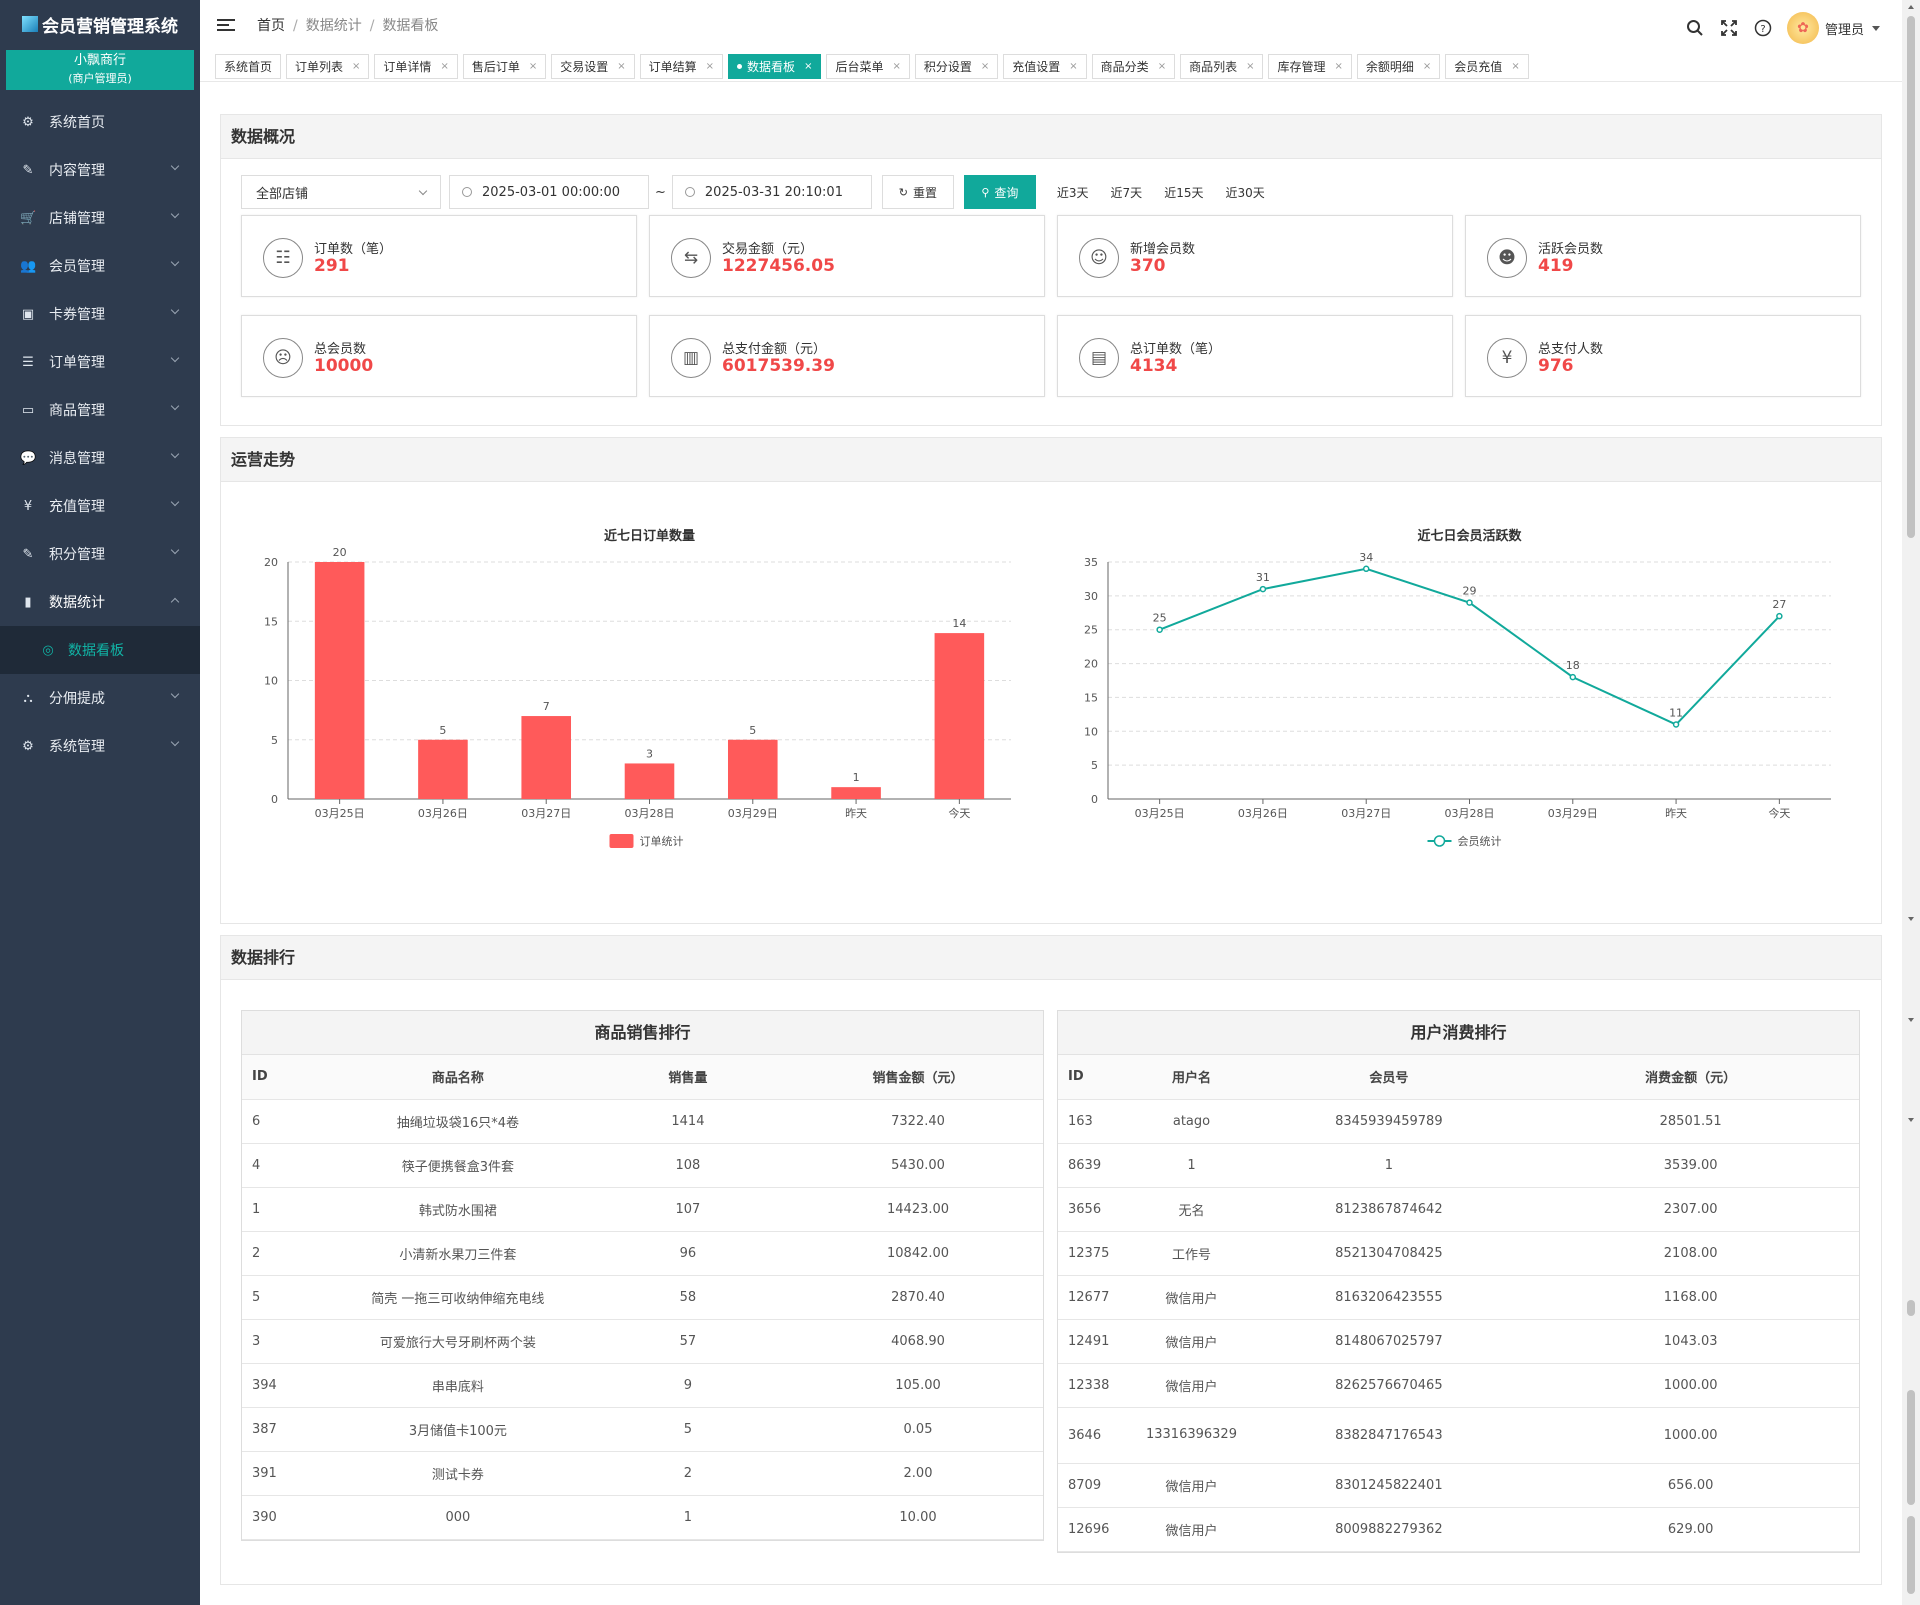 This screenshot has width=1920, height=1605. I want to click on trend-title: 运营走势, so click(1051, 460).